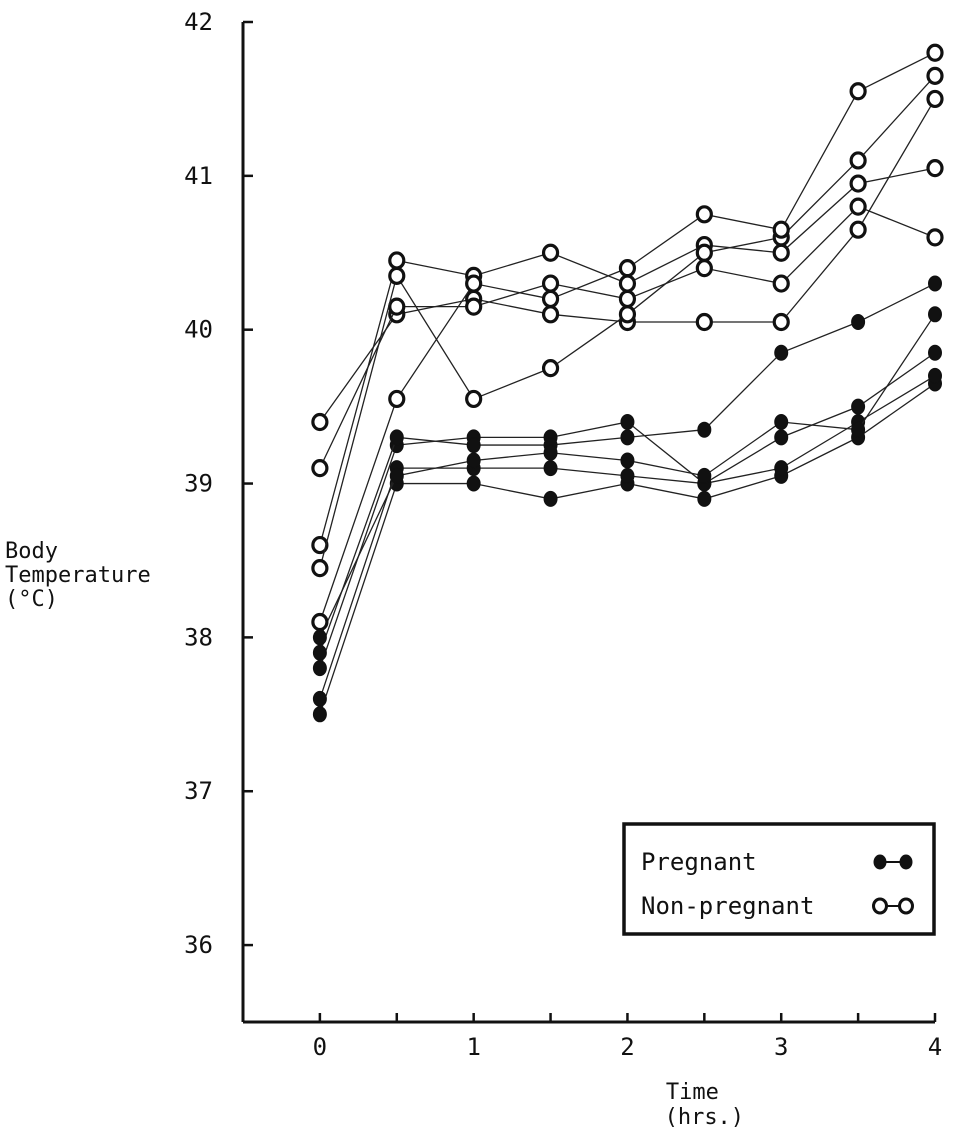  I want to click on legend-label-1: Pregnant, so click(699, 862).